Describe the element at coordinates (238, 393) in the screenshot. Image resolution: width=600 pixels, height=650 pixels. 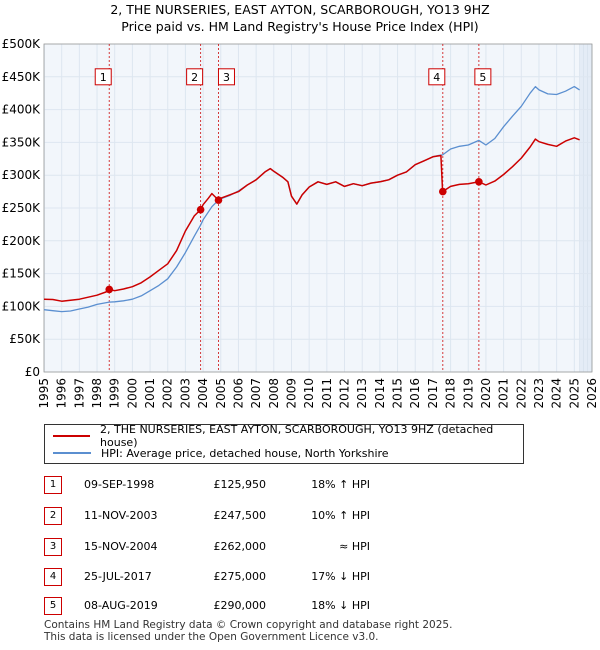
I see `x-tick-label: 2006` at that location.